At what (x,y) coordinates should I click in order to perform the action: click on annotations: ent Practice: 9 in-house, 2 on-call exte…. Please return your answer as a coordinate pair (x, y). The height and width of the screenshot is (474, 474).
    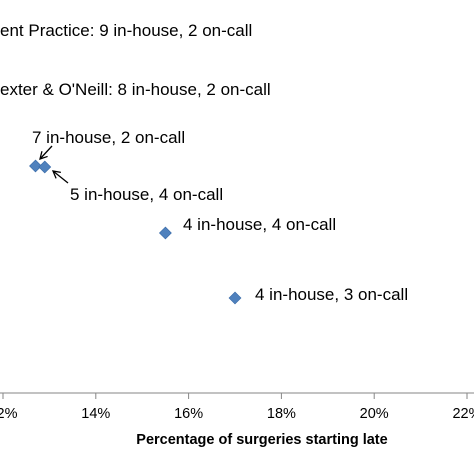
    Looking at the image, I should click on (135, 60).